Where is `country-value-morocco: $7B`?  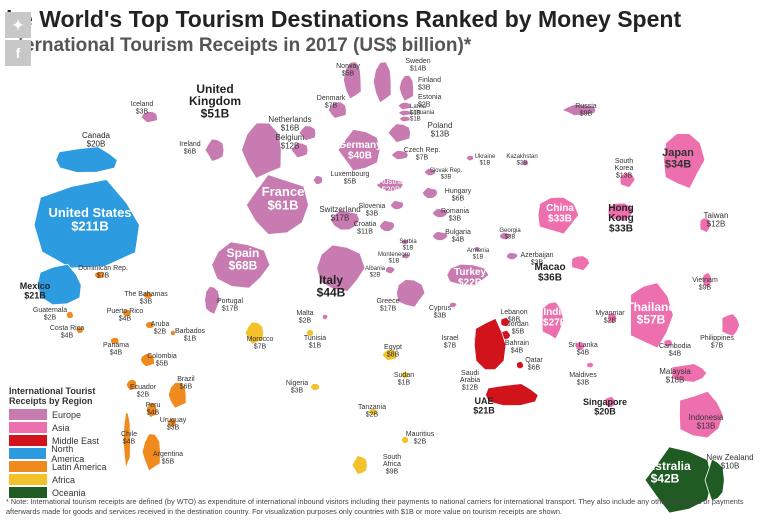
country-value-morocco: $7B is located at coordinates (260, 346).